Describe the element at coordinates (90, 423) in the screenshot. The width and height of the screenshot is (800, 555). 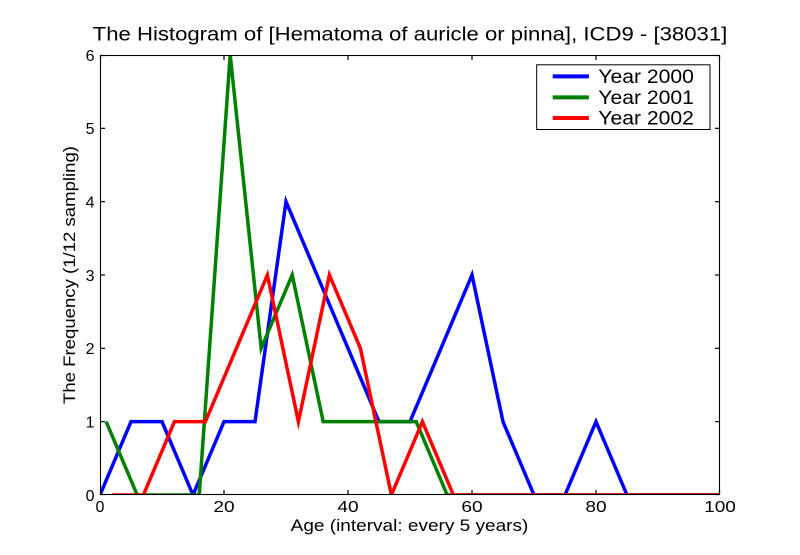
I see `svg-text: 1` at that location.